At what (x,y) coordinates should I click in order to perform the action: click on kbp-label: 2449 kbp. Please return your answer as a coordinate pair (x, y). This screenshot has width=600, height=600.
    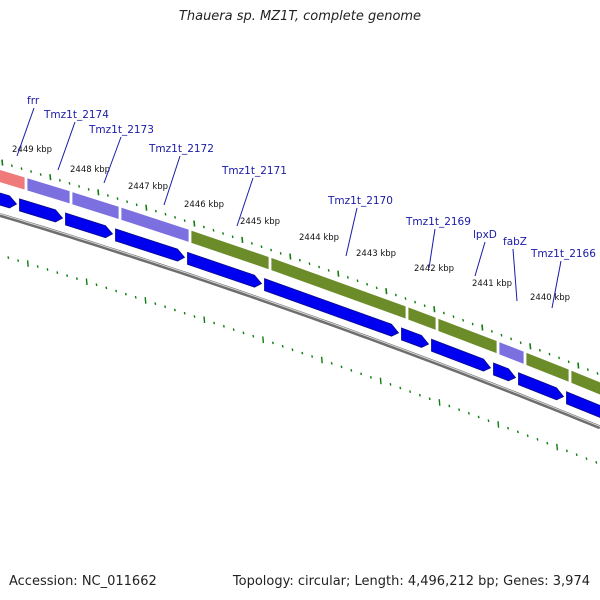
    Looking at the image, I should click on (32, 150).